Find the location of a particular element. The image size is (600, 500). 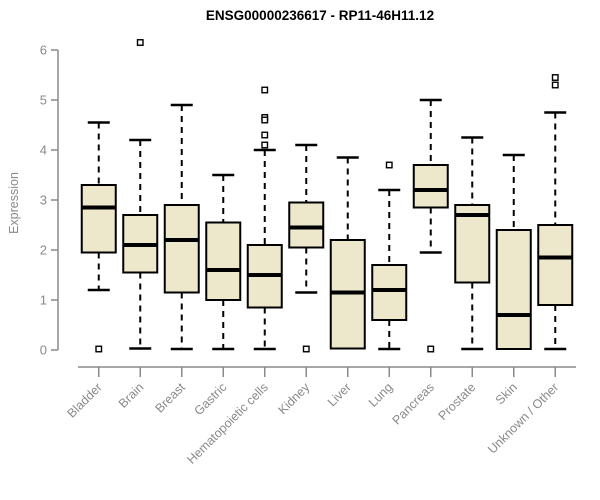

x-axis-category-label: Kidney is located at coordinates (293, 398).